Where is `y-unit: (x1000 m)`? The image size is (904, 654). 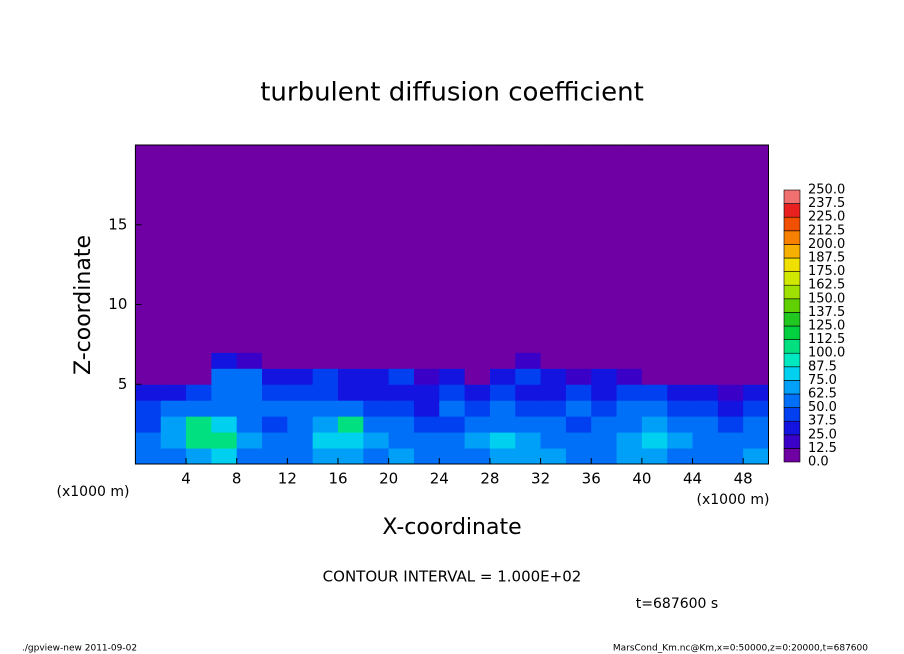 y-unit: (x1000 m) is located at coordinates (93, 492).